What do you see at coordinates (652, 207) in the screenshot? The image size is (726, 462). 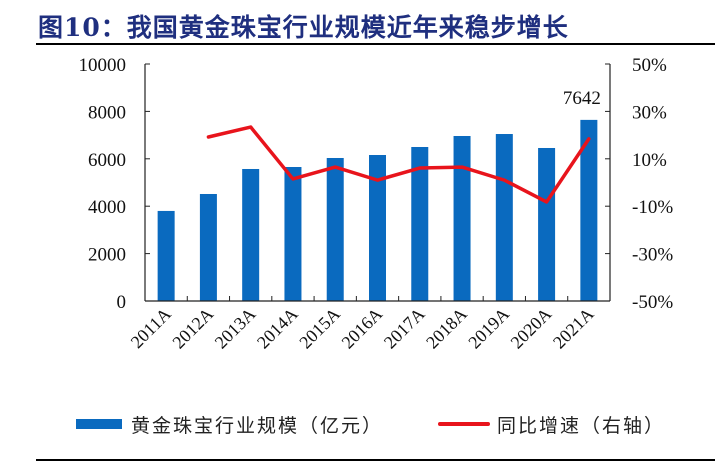 I see `right-tick-label: -10%` at bounding box center [652, 207].